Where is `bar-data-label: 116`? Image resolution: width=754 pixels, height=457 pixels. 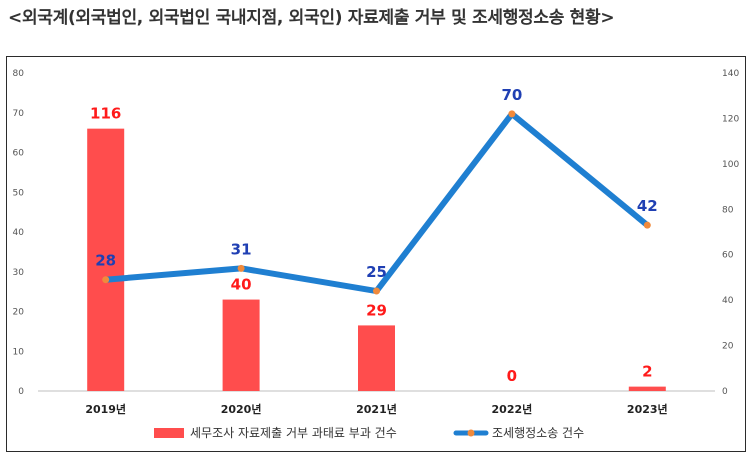 bar-data-label: 116 is located at coordinates (105, 114).